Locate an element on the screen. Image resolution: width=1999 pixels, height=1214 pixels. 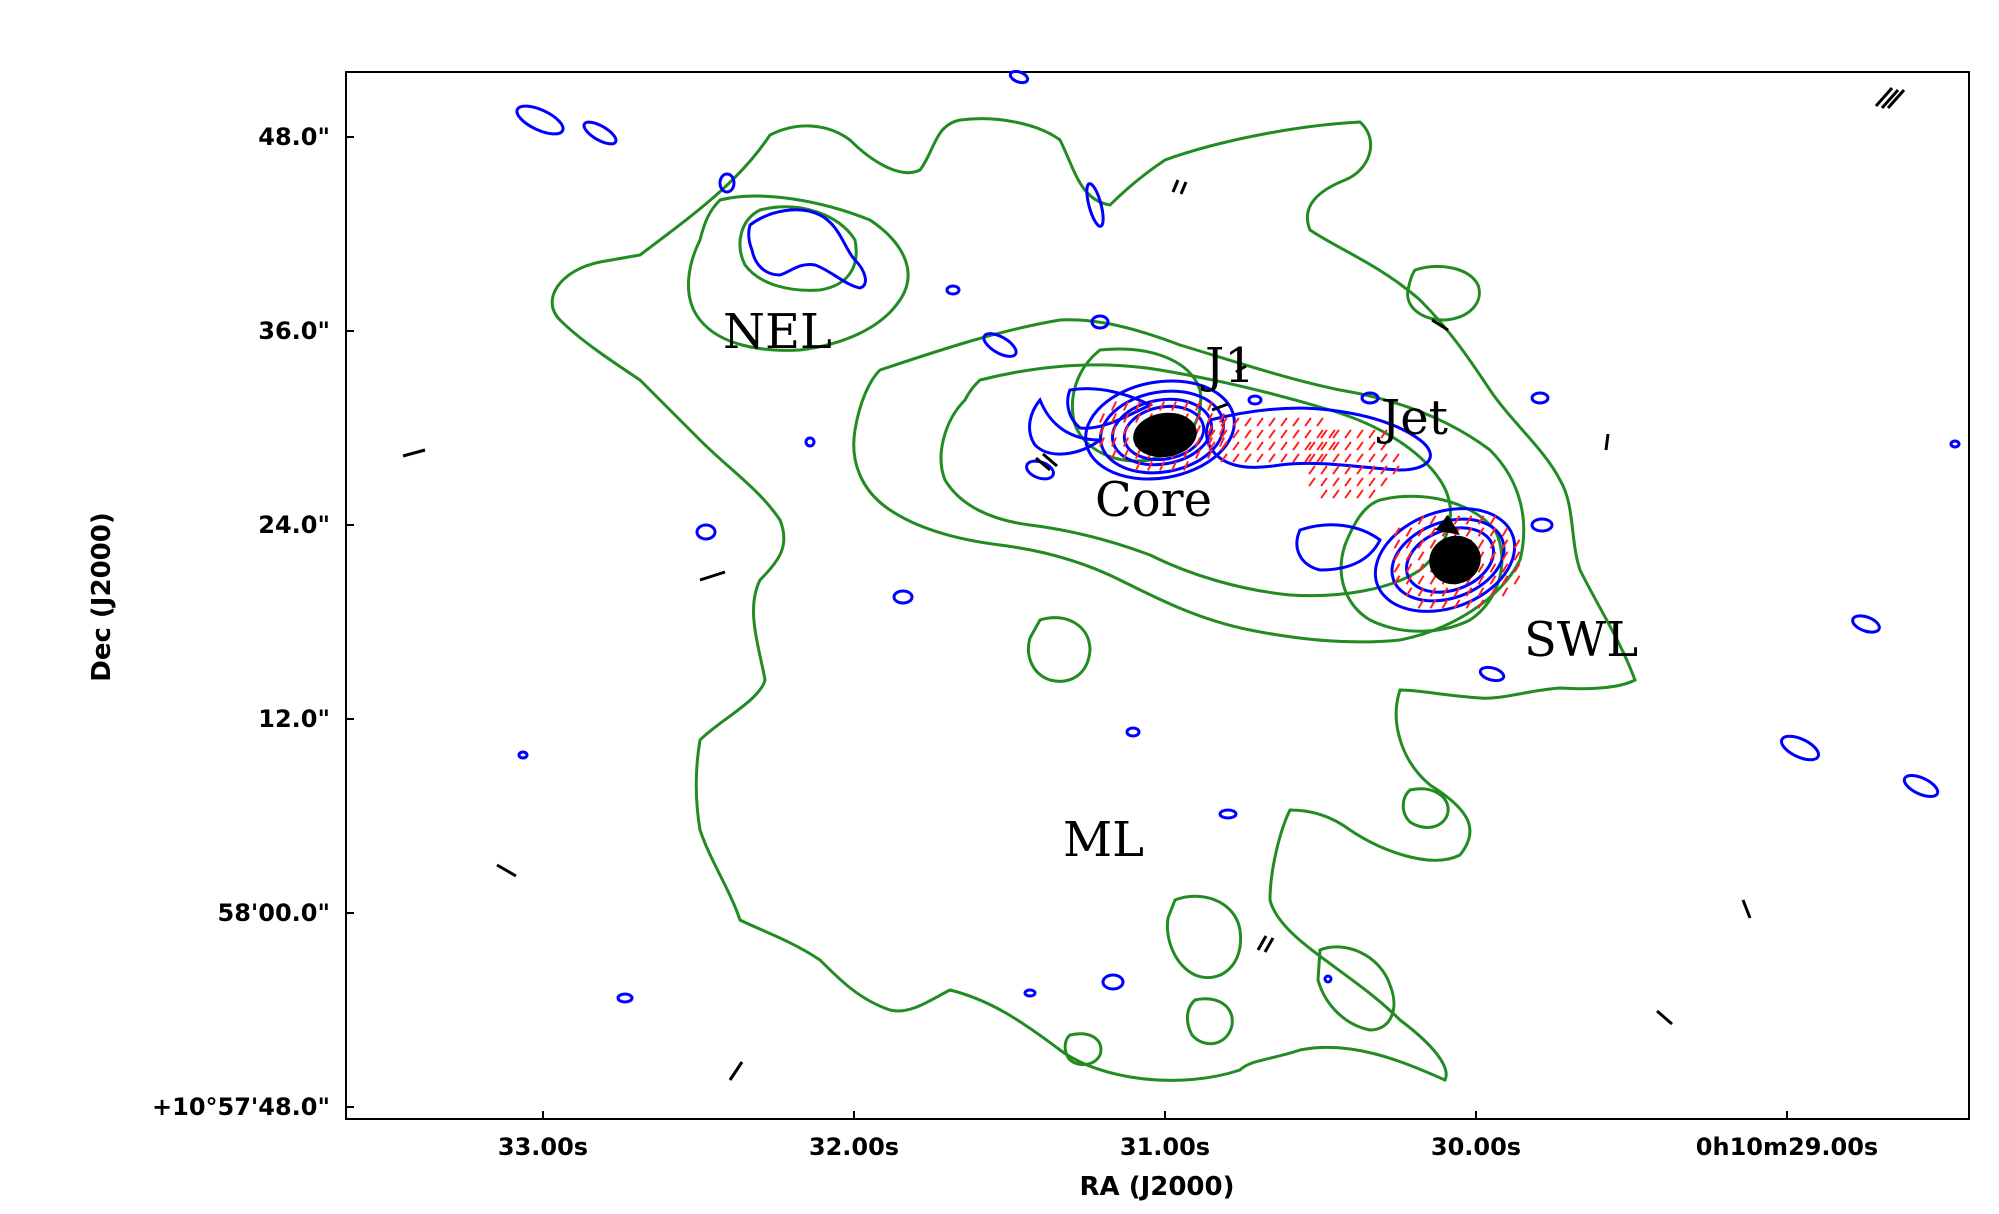
y-tick-label: 58'00.0" is located at coordinates (274, 913).